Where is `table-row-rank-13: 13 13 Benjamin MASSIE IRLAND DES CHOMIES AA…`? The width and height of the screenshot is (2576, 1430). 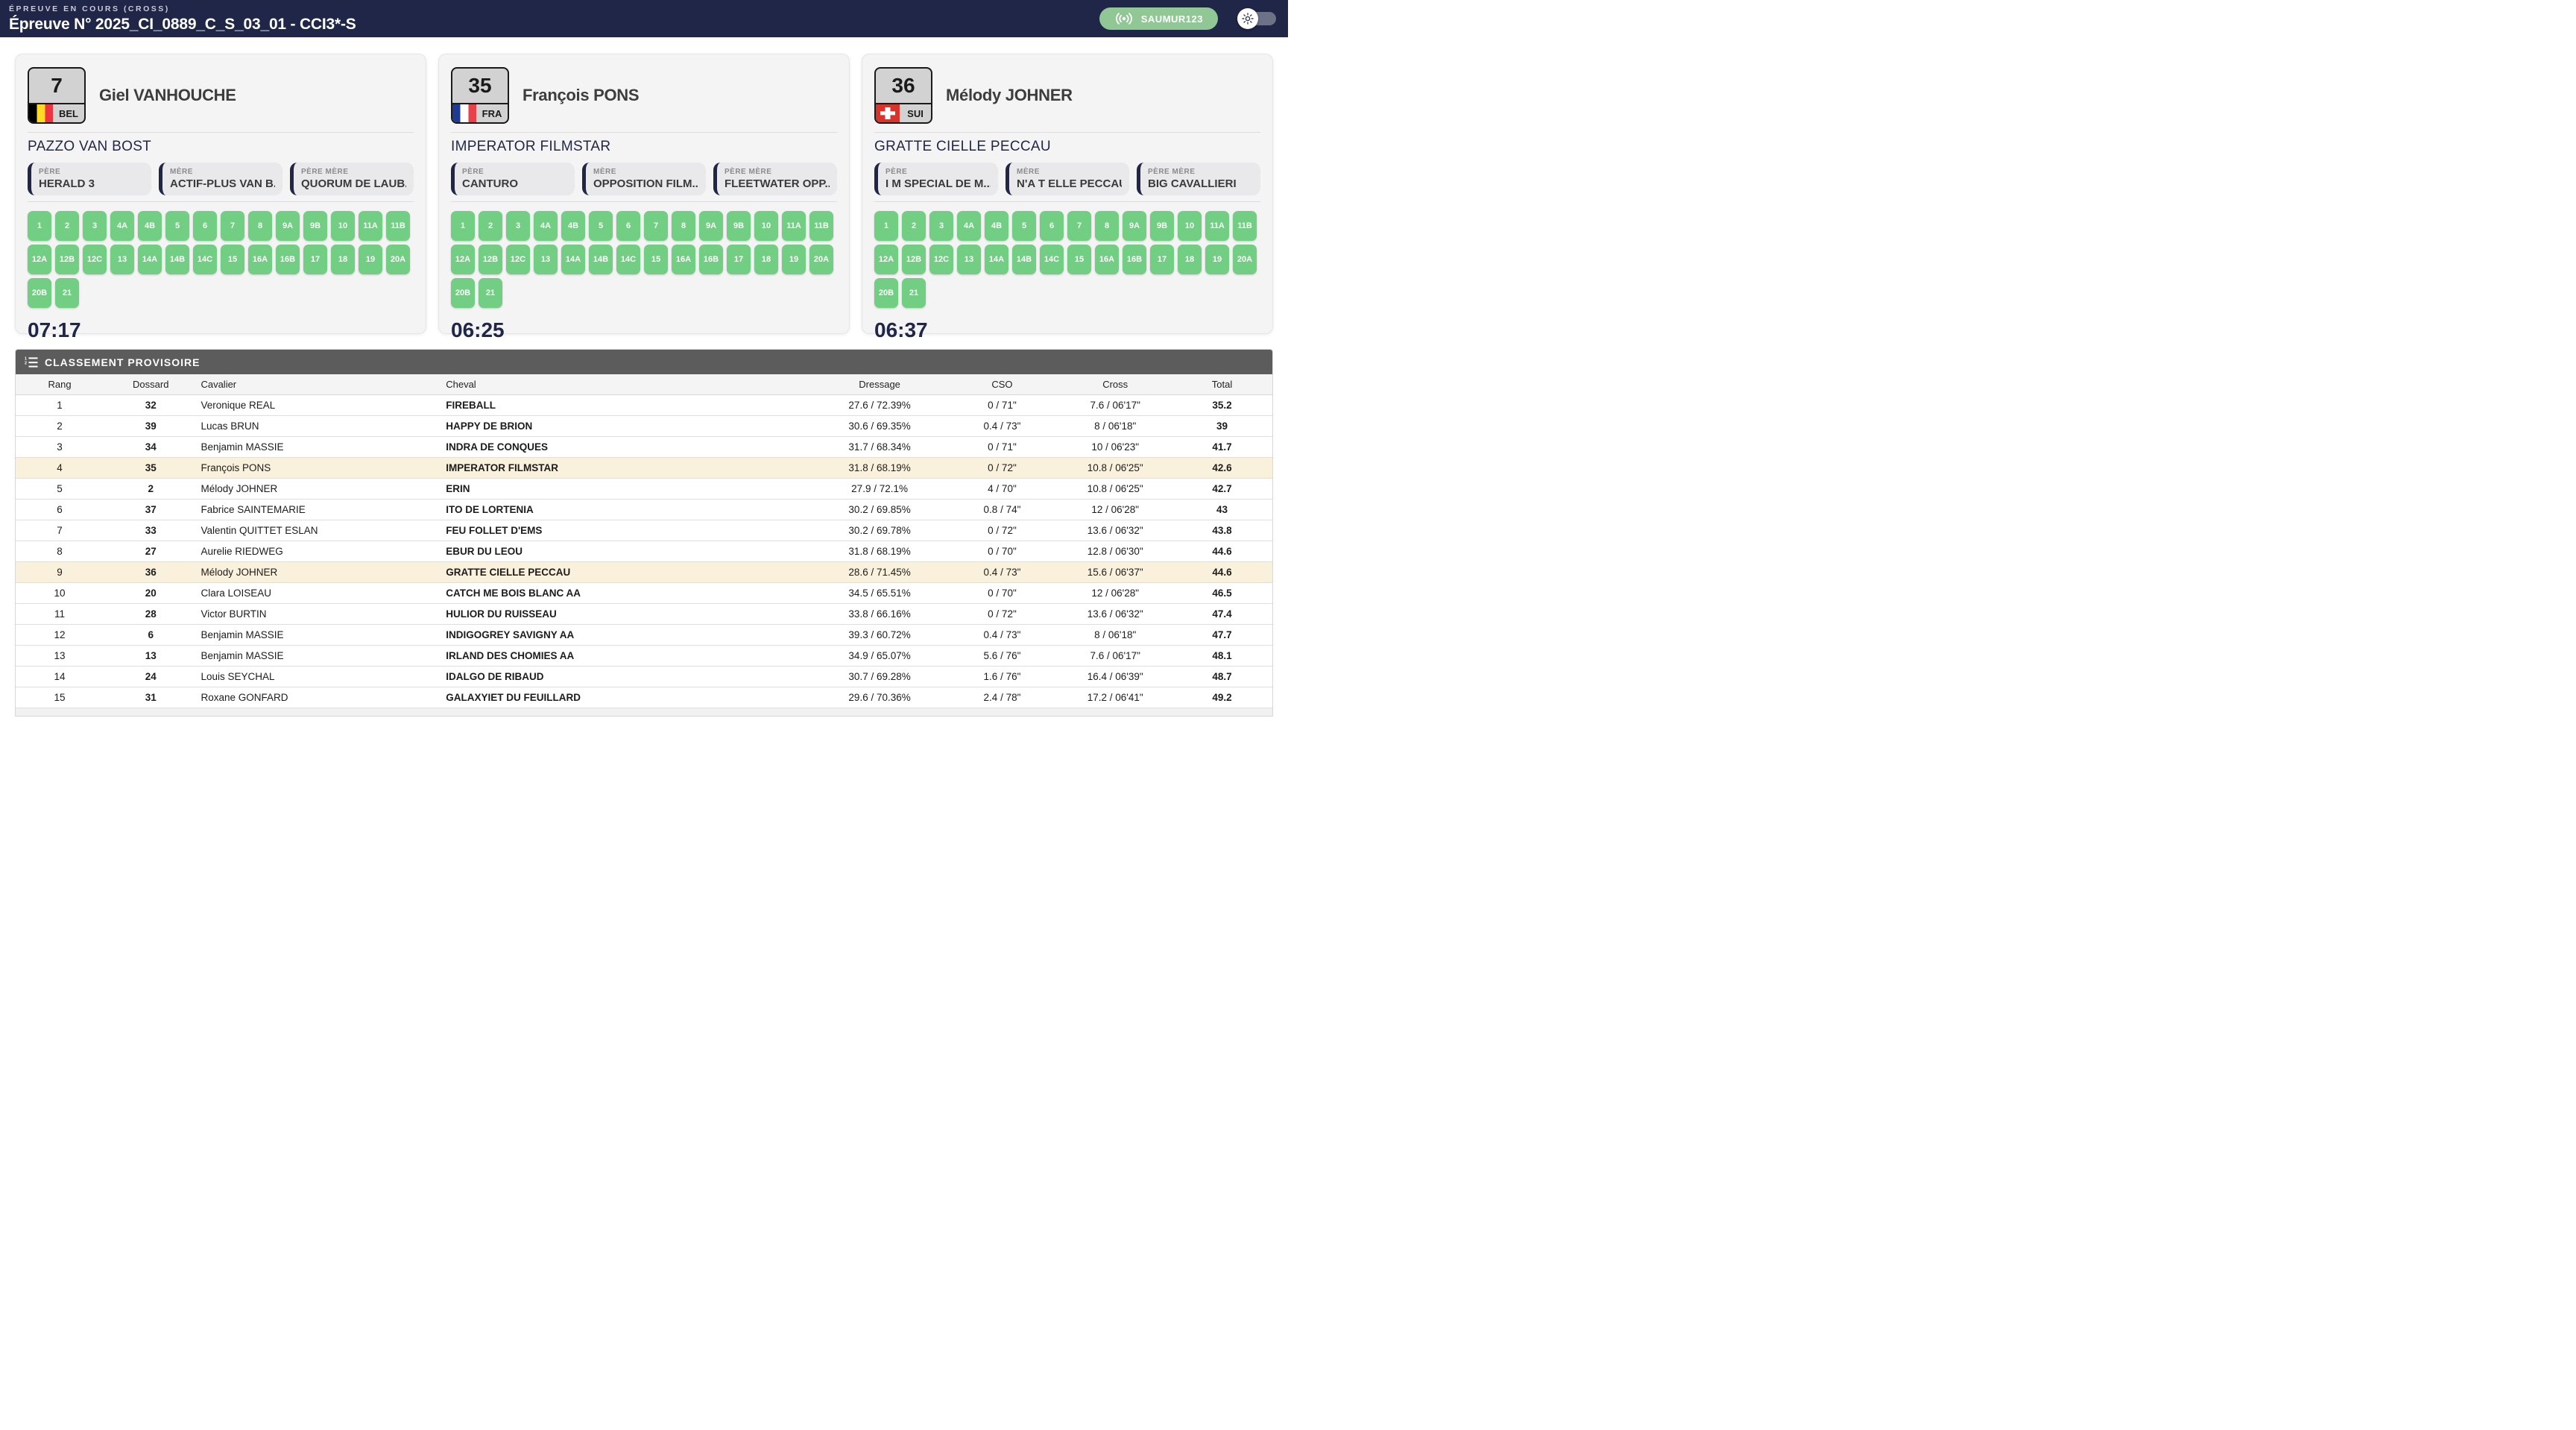 table-row-rank-13: 13 13 Benjamin MASSIE IRLAND DES CHOMIES AA… is located at coordinates (644, 656).